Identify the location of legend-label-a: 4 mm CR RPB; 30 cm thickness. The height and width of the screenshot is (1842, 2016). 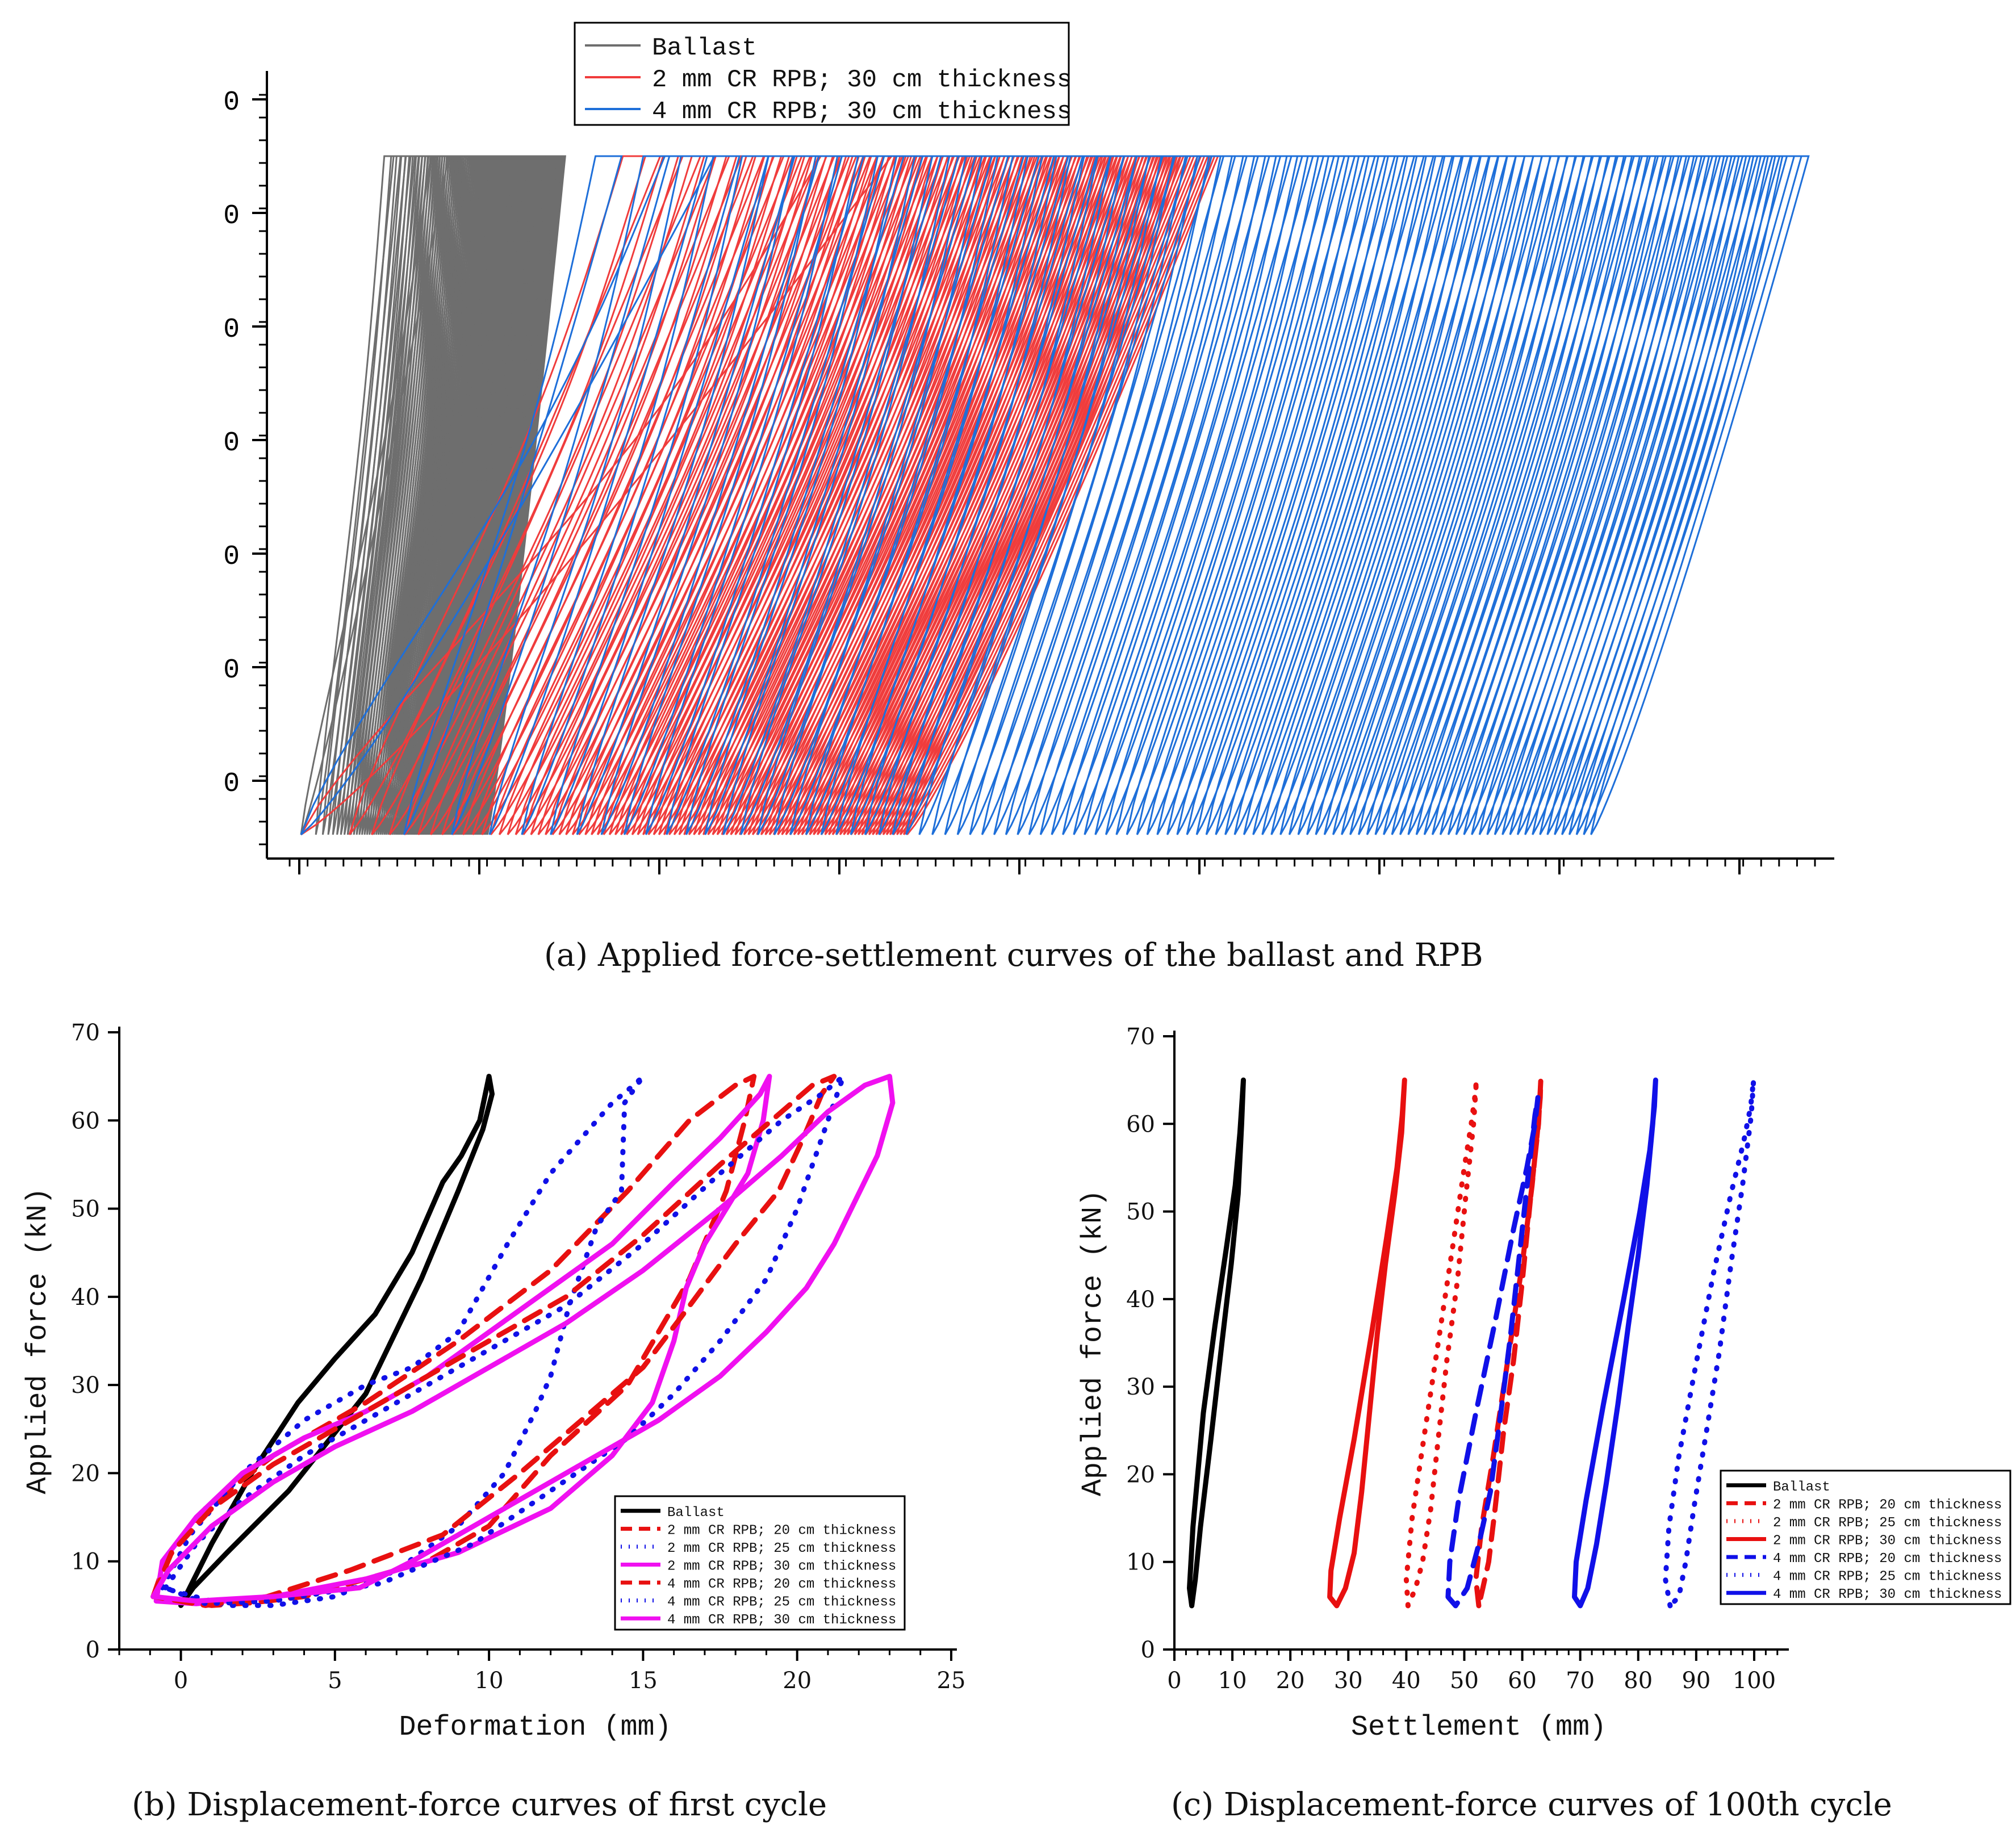
(862, 112).